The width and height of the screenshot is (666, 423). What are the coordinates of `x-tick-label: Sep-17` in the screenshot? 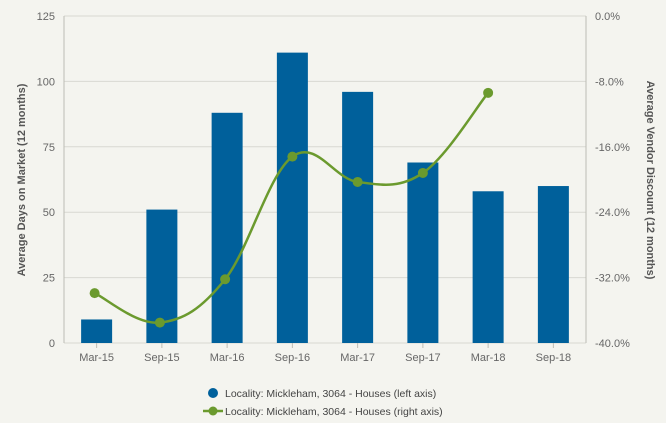 It's located at (422, 358).